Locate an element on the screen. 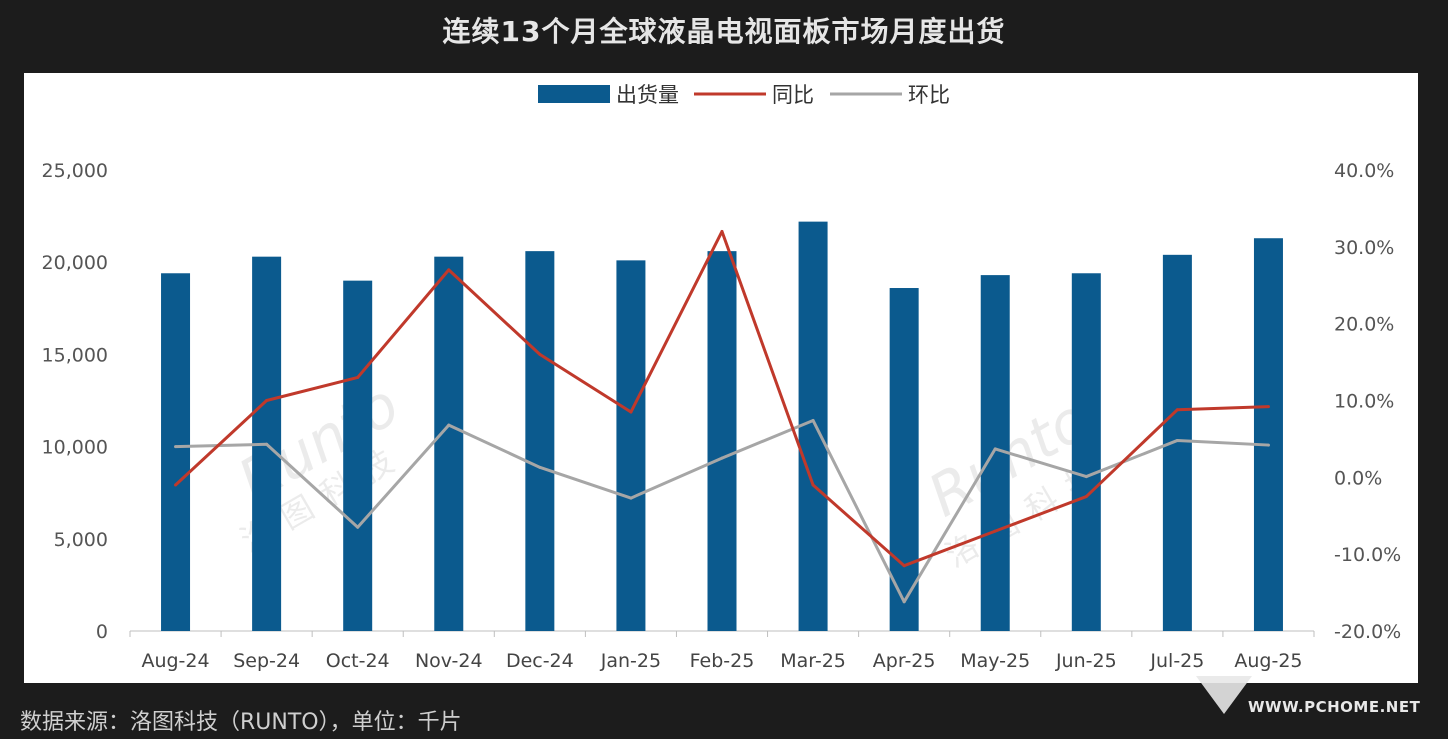 The height and width of the screenshot is (739, 1448). y-left-tick-label: 25,000 is located at coordinates (75, 171).